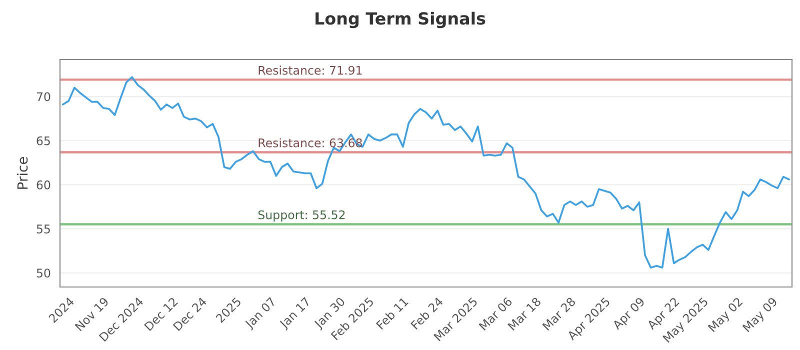 This screenshot has height=350, width=800. Describe the element at coordinates (261, 313) in the screenshot. I see `x-tick-label: Jan 07` at that location.